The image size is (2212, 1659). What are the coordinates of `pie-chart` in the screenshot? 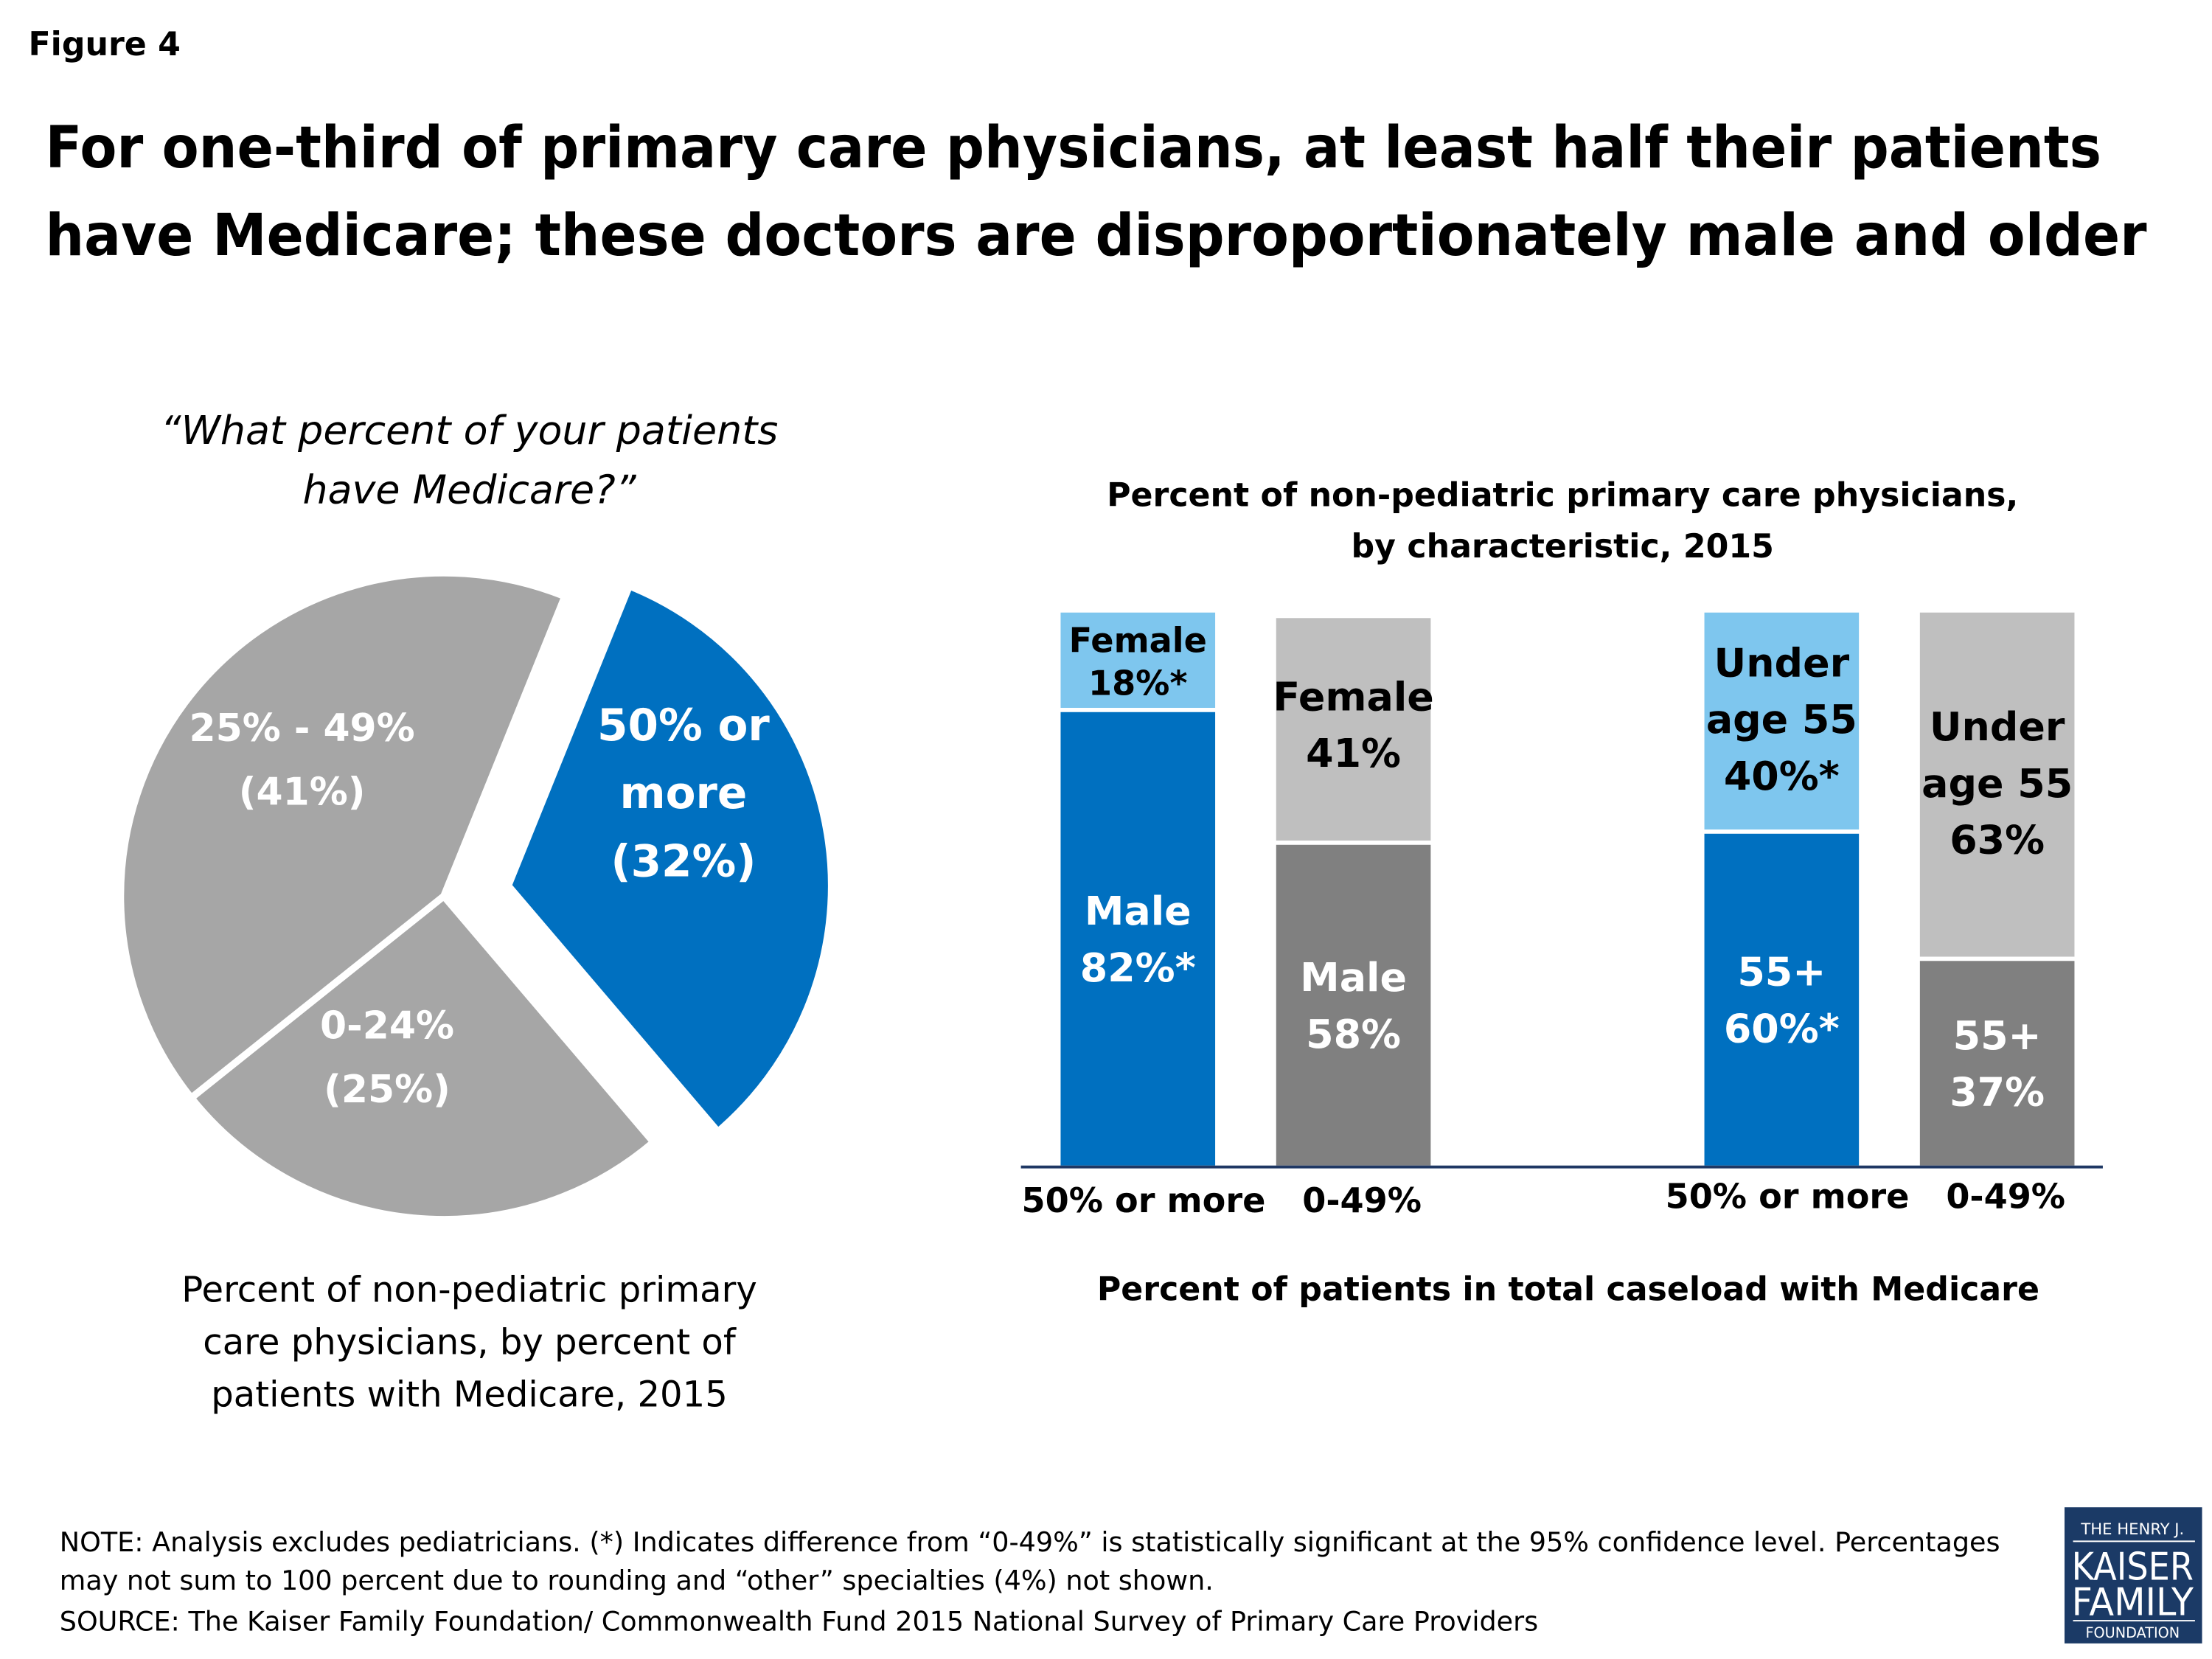 It's located at (475, 896).